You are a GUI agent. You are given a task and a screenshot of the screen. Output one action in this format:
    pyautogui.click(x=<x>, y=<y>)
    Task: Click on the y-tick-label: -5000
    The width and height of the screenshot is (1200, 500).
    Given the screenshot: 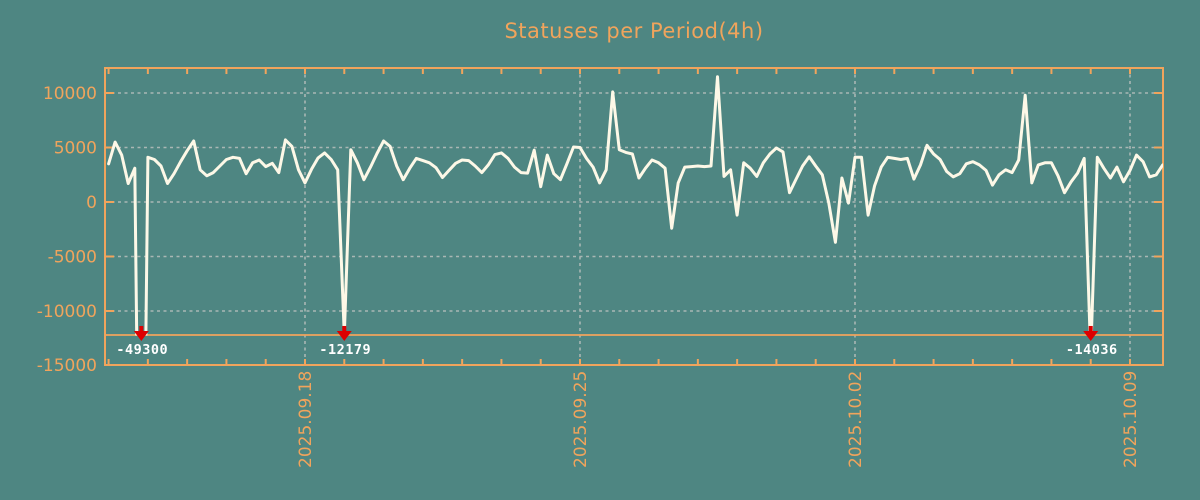 What is the action you would take?
    pyautogui.click(x=72, y=258)
    